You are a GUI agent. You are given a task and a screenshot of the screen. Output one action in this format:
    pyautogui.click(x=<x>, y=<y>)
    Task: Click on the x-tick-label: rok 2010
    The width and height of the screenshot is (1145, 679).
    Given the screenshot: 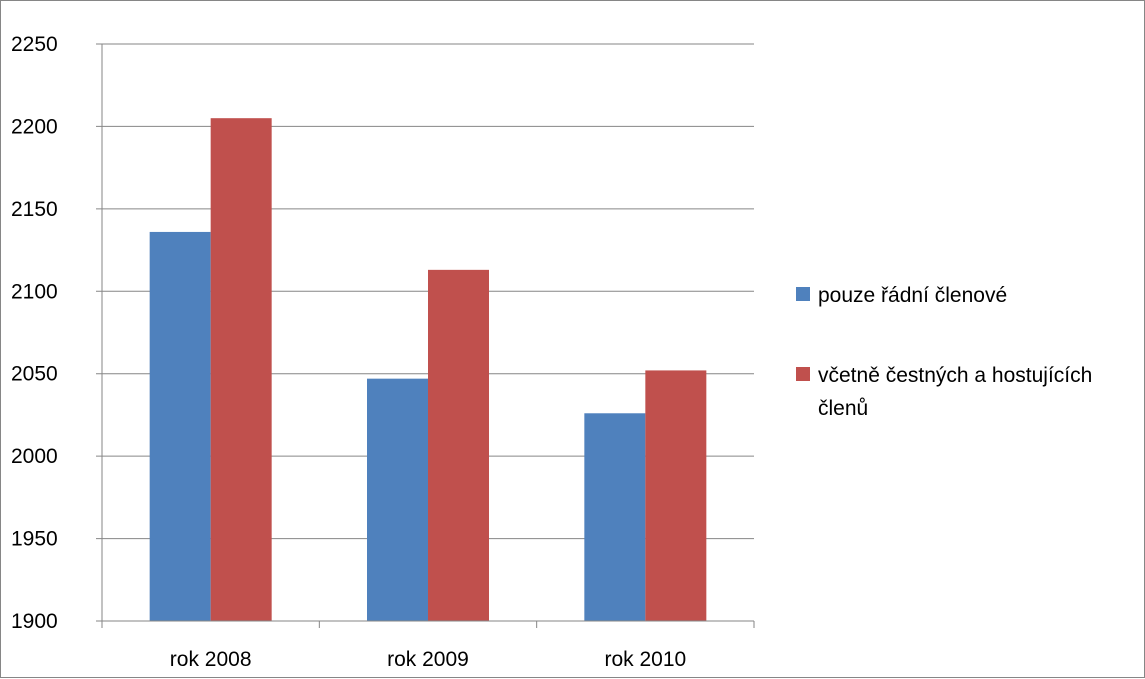 What is the action you would take?
    pyautogui.click(x=645, y=659)
    